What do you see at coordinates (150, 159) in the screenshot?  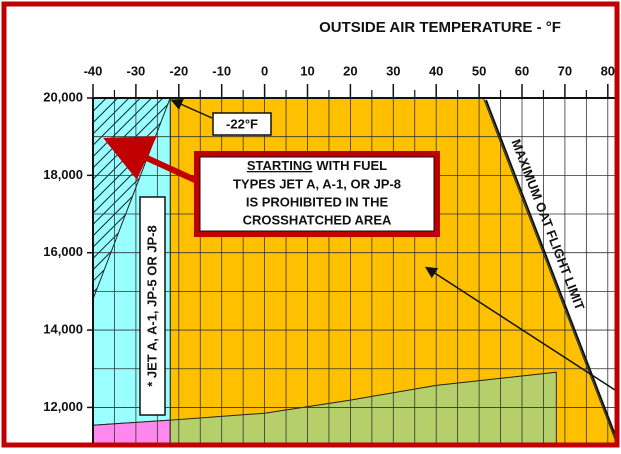 I see `callout-arrow` at bounding box center [150, 159].